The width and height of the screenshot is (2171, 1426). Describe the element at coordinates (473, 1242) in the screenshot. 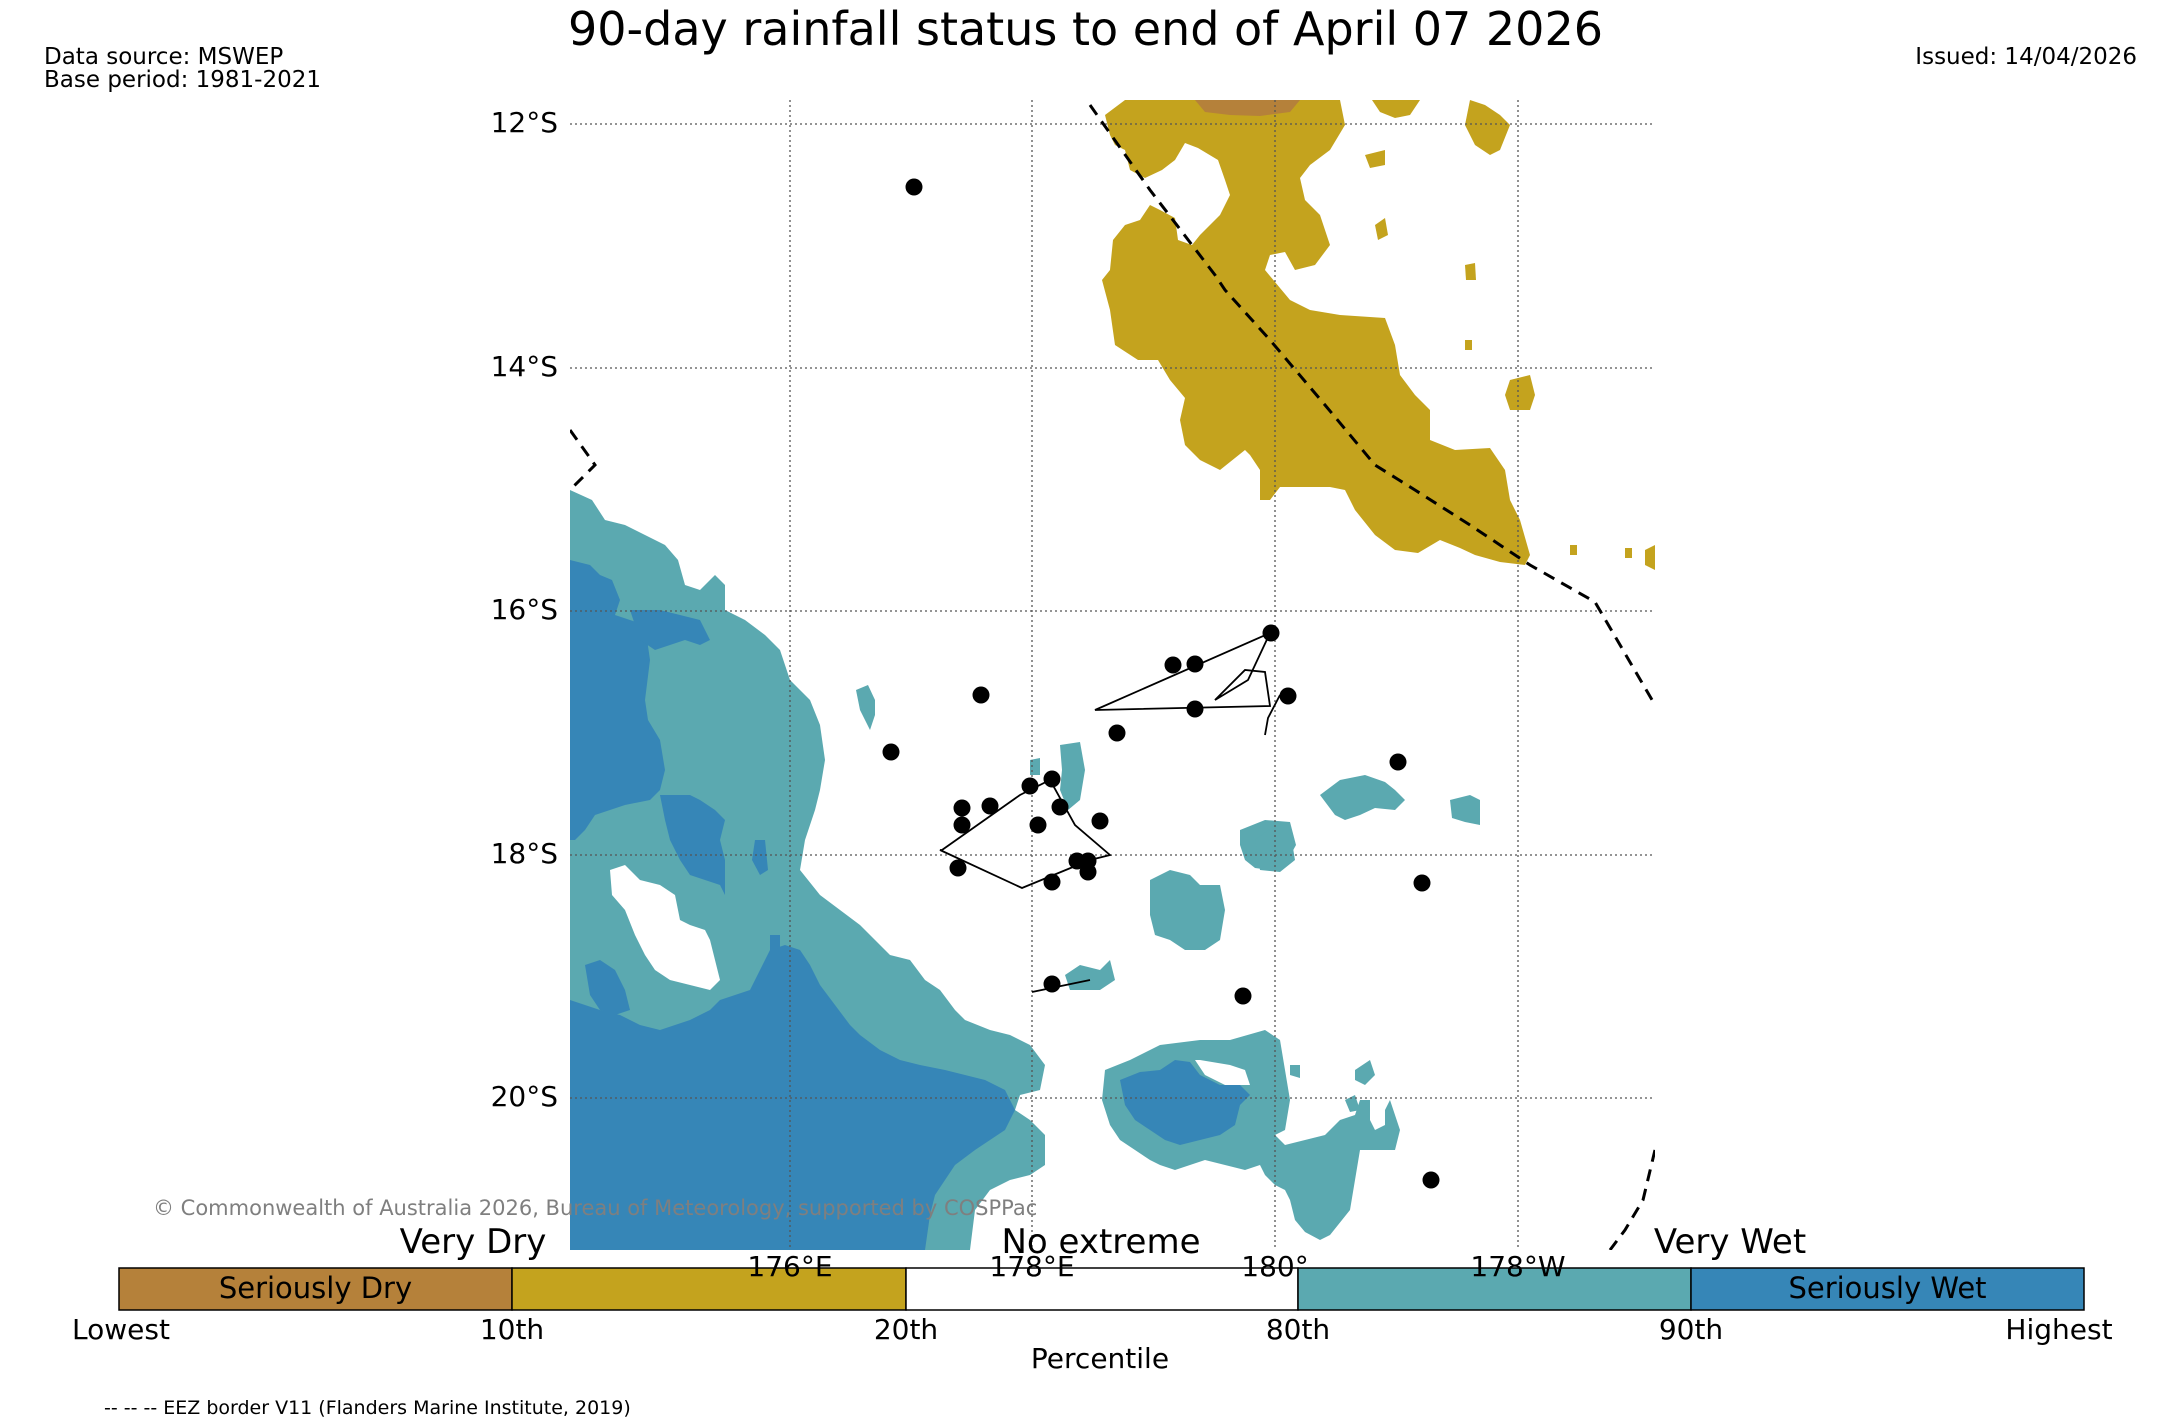

I see `legend-very-dry-label: Very Dry` at that location.